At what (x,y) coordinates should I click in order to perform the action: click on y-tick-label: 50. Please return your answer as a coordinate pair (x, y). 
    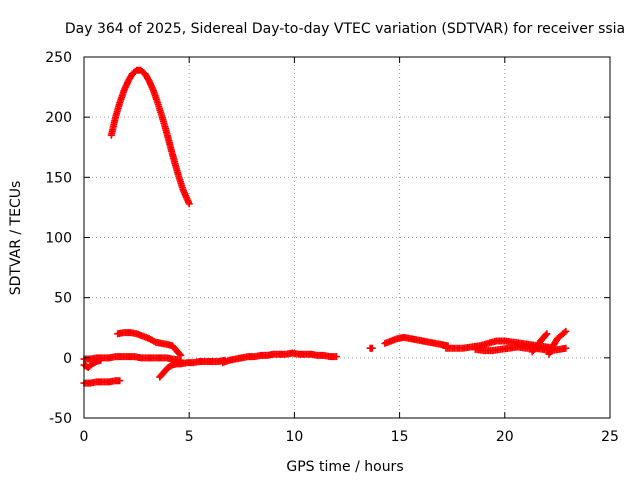
    Looking at the image, I should click on (63, 299).